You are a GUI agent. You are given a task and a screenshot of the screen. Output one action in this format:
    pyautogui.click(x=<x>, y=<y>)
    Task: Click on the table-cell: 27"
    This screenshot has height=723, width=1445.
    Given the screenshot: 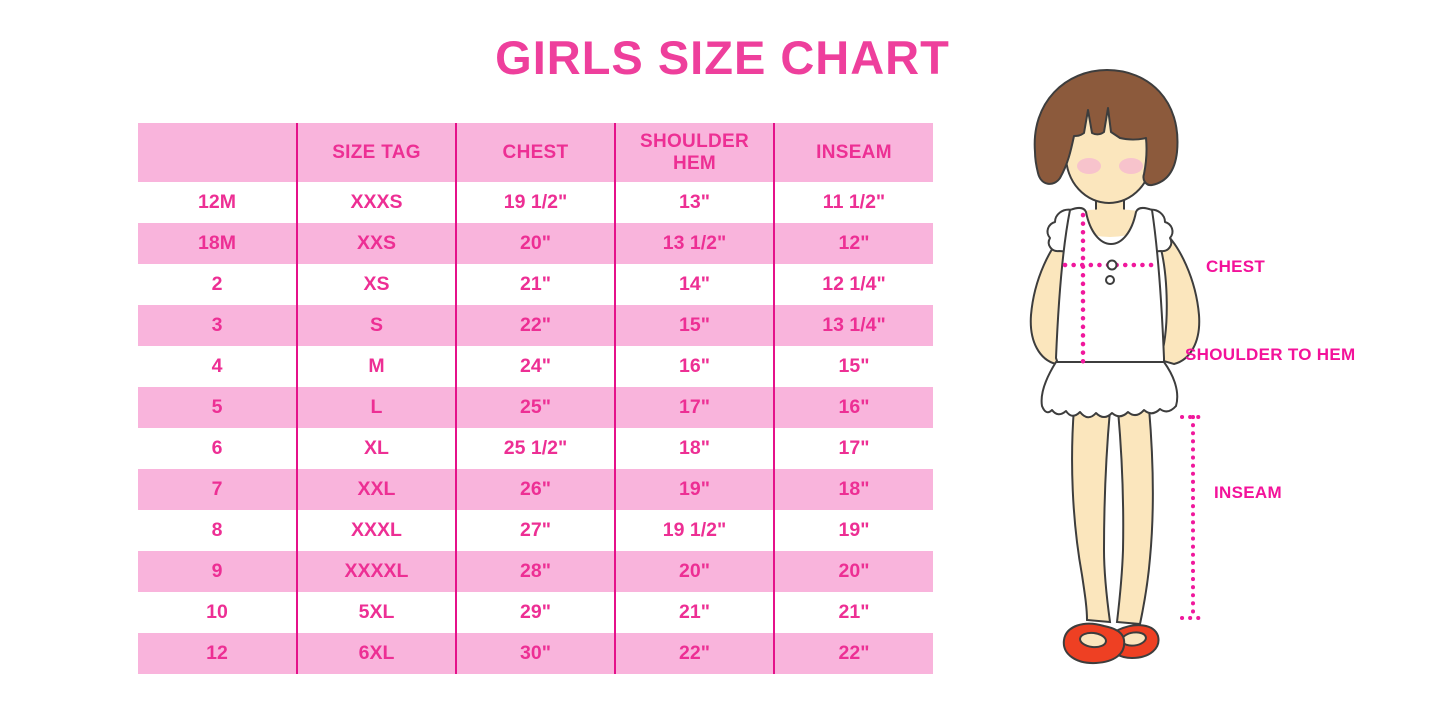 What is the action you would take?
    pyautogui.click(x=536, y=530)
    